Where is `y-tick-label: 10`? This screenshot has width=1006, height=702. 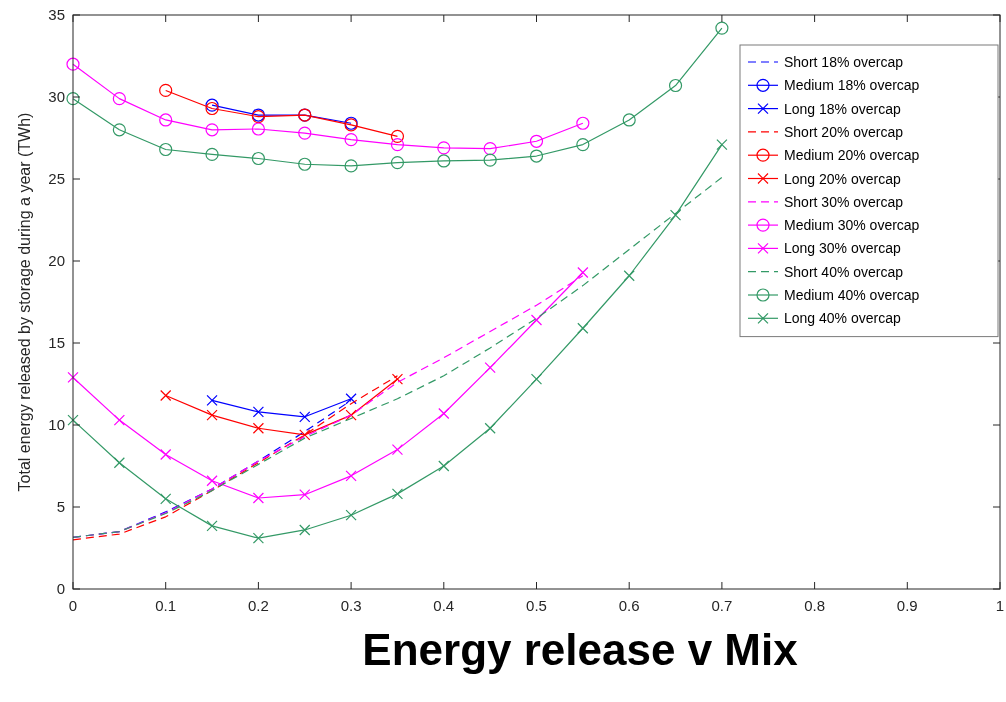 y-tick-label: 10 is located at coordinates (56, 424).